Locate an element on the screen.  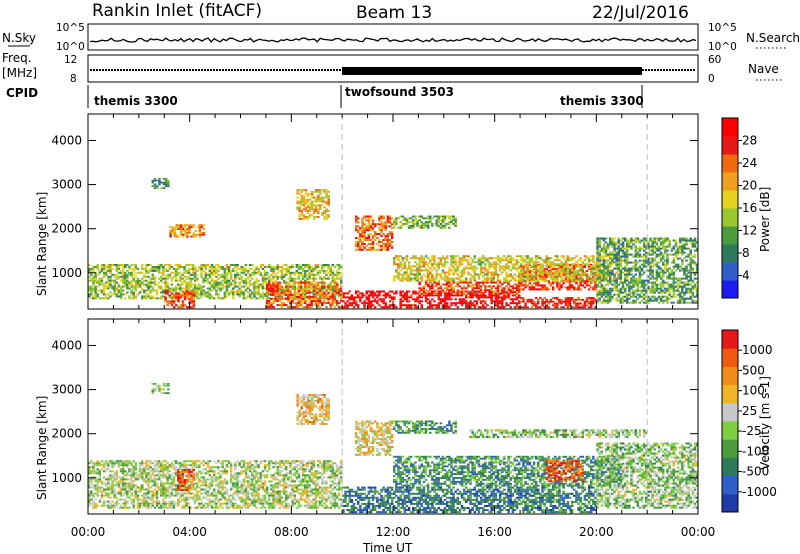
nsky-trace is located at coordinates (393, 40).